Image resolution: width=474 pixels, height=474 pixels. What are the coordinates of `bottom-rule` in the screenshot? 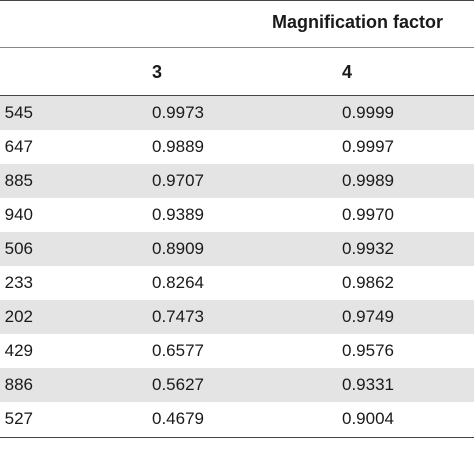 It's located at (237, 437).